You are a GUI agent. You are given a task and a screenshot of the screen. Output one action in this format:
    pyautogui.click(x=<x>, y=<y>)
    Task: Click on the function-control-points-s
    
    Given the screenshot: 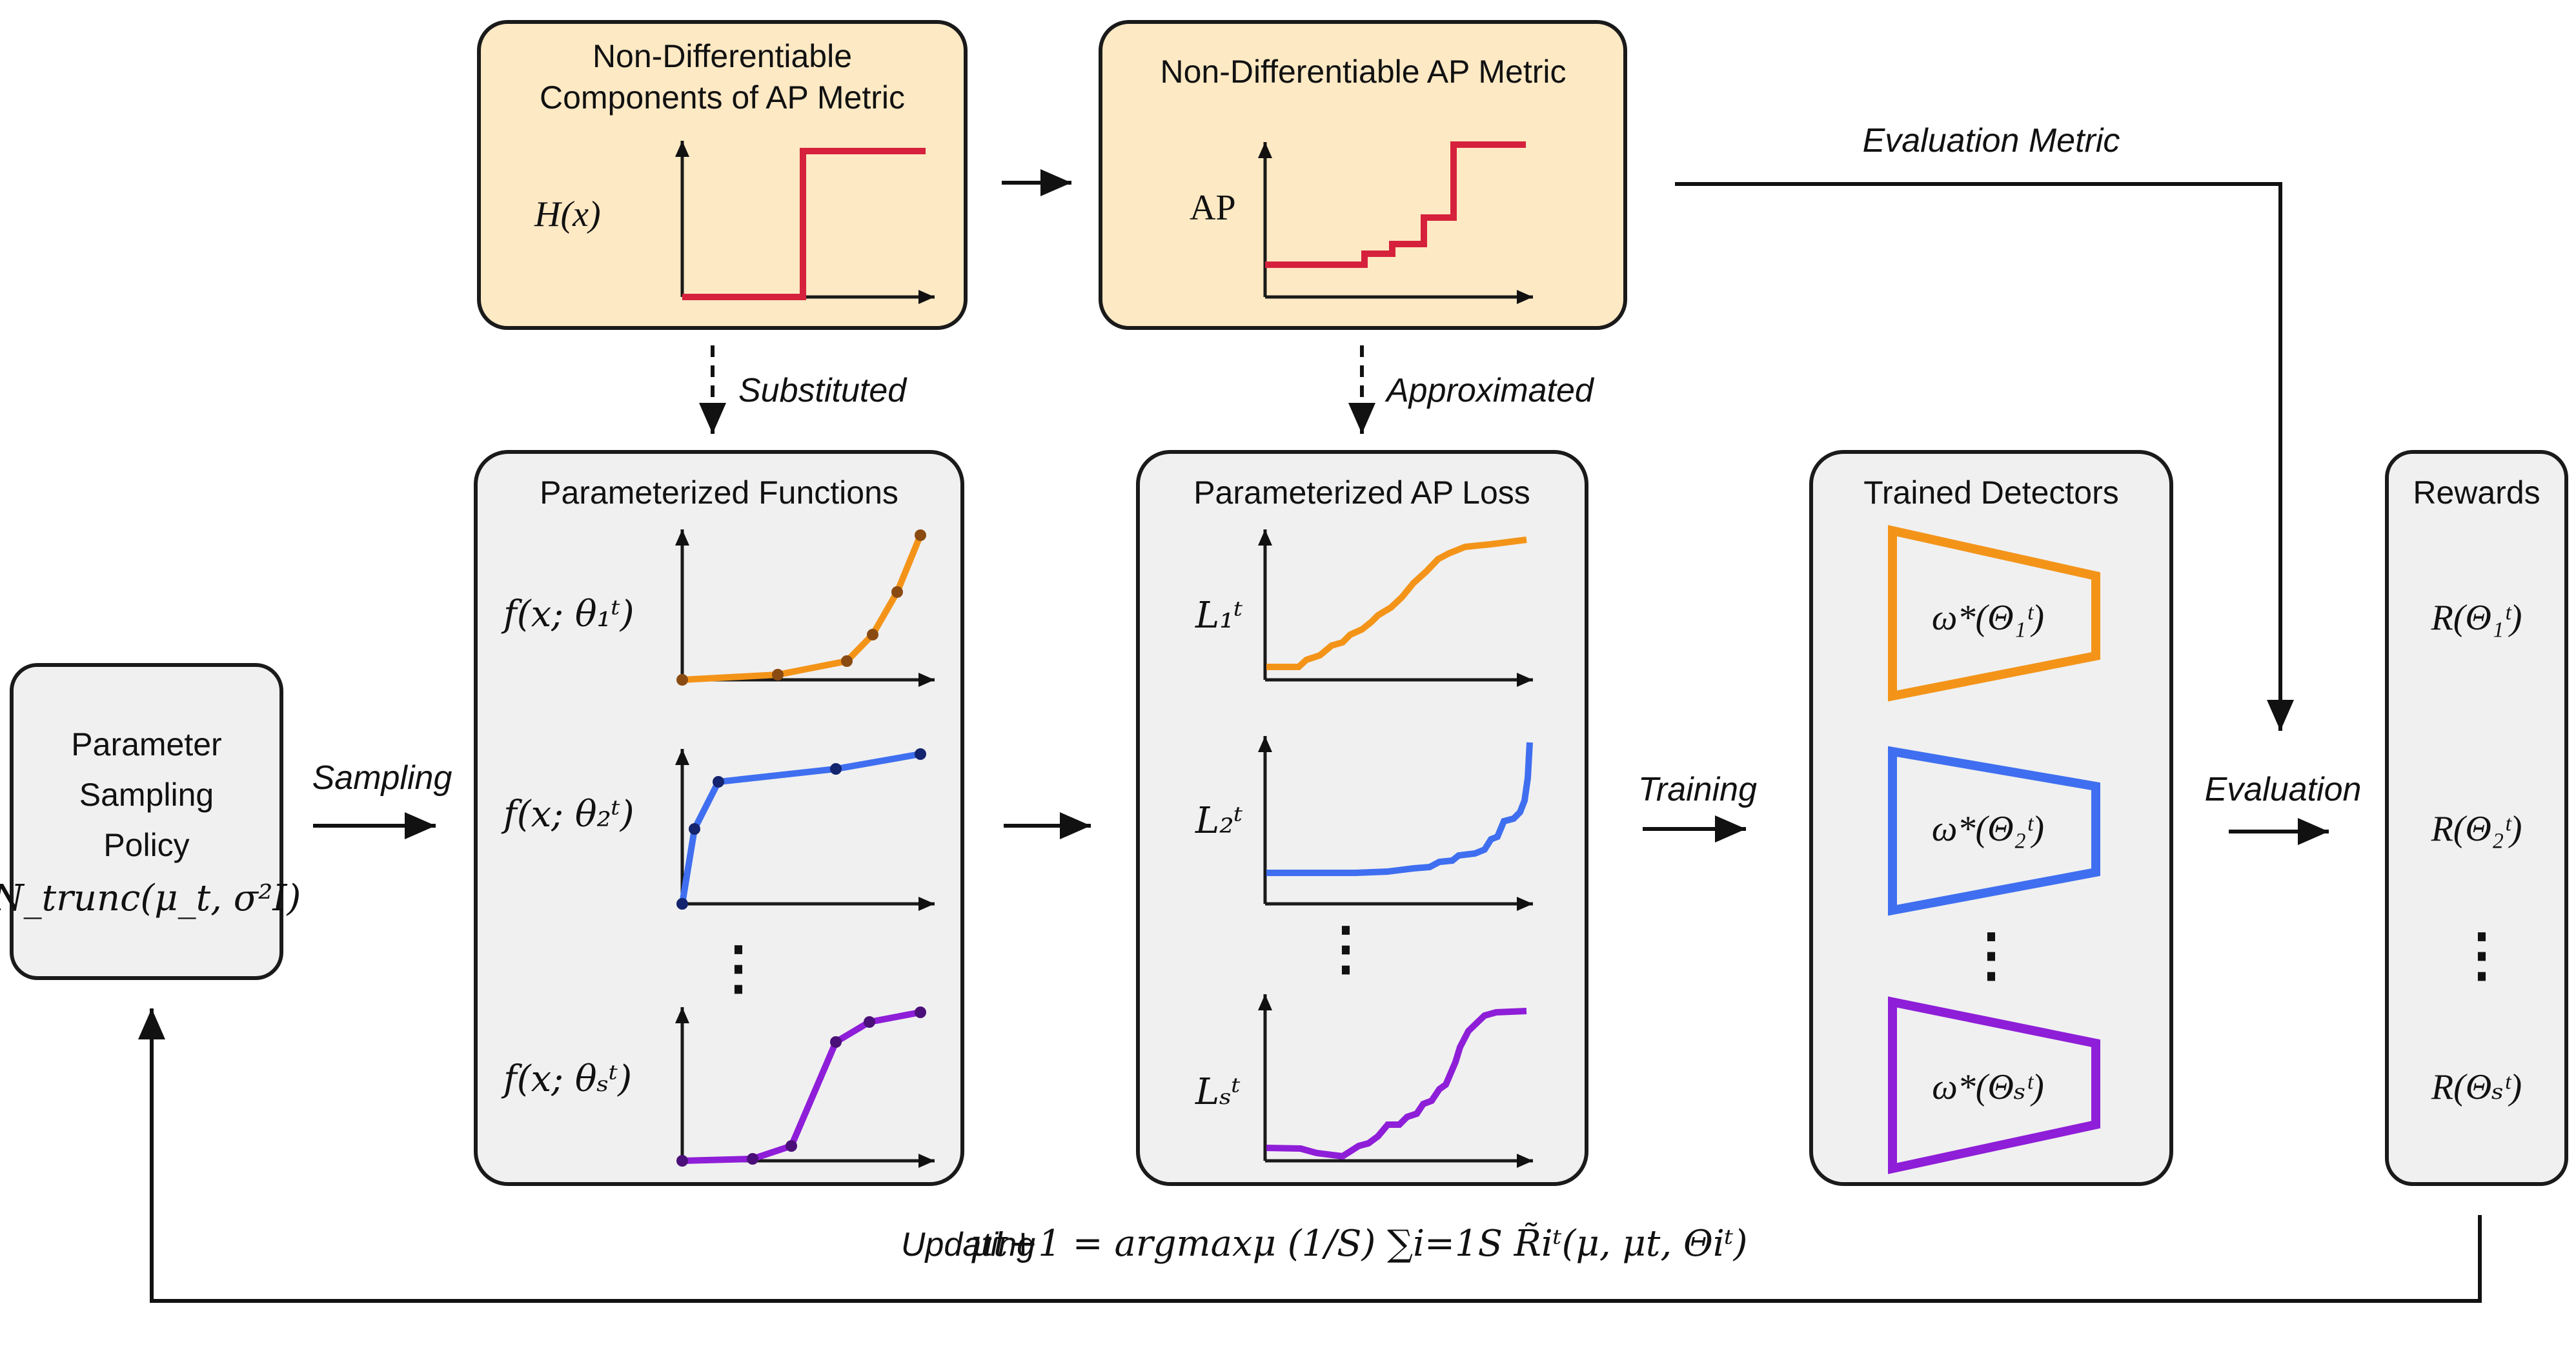 What is the action you would take?
    pyautogui.click(x=801, y=1086)
    